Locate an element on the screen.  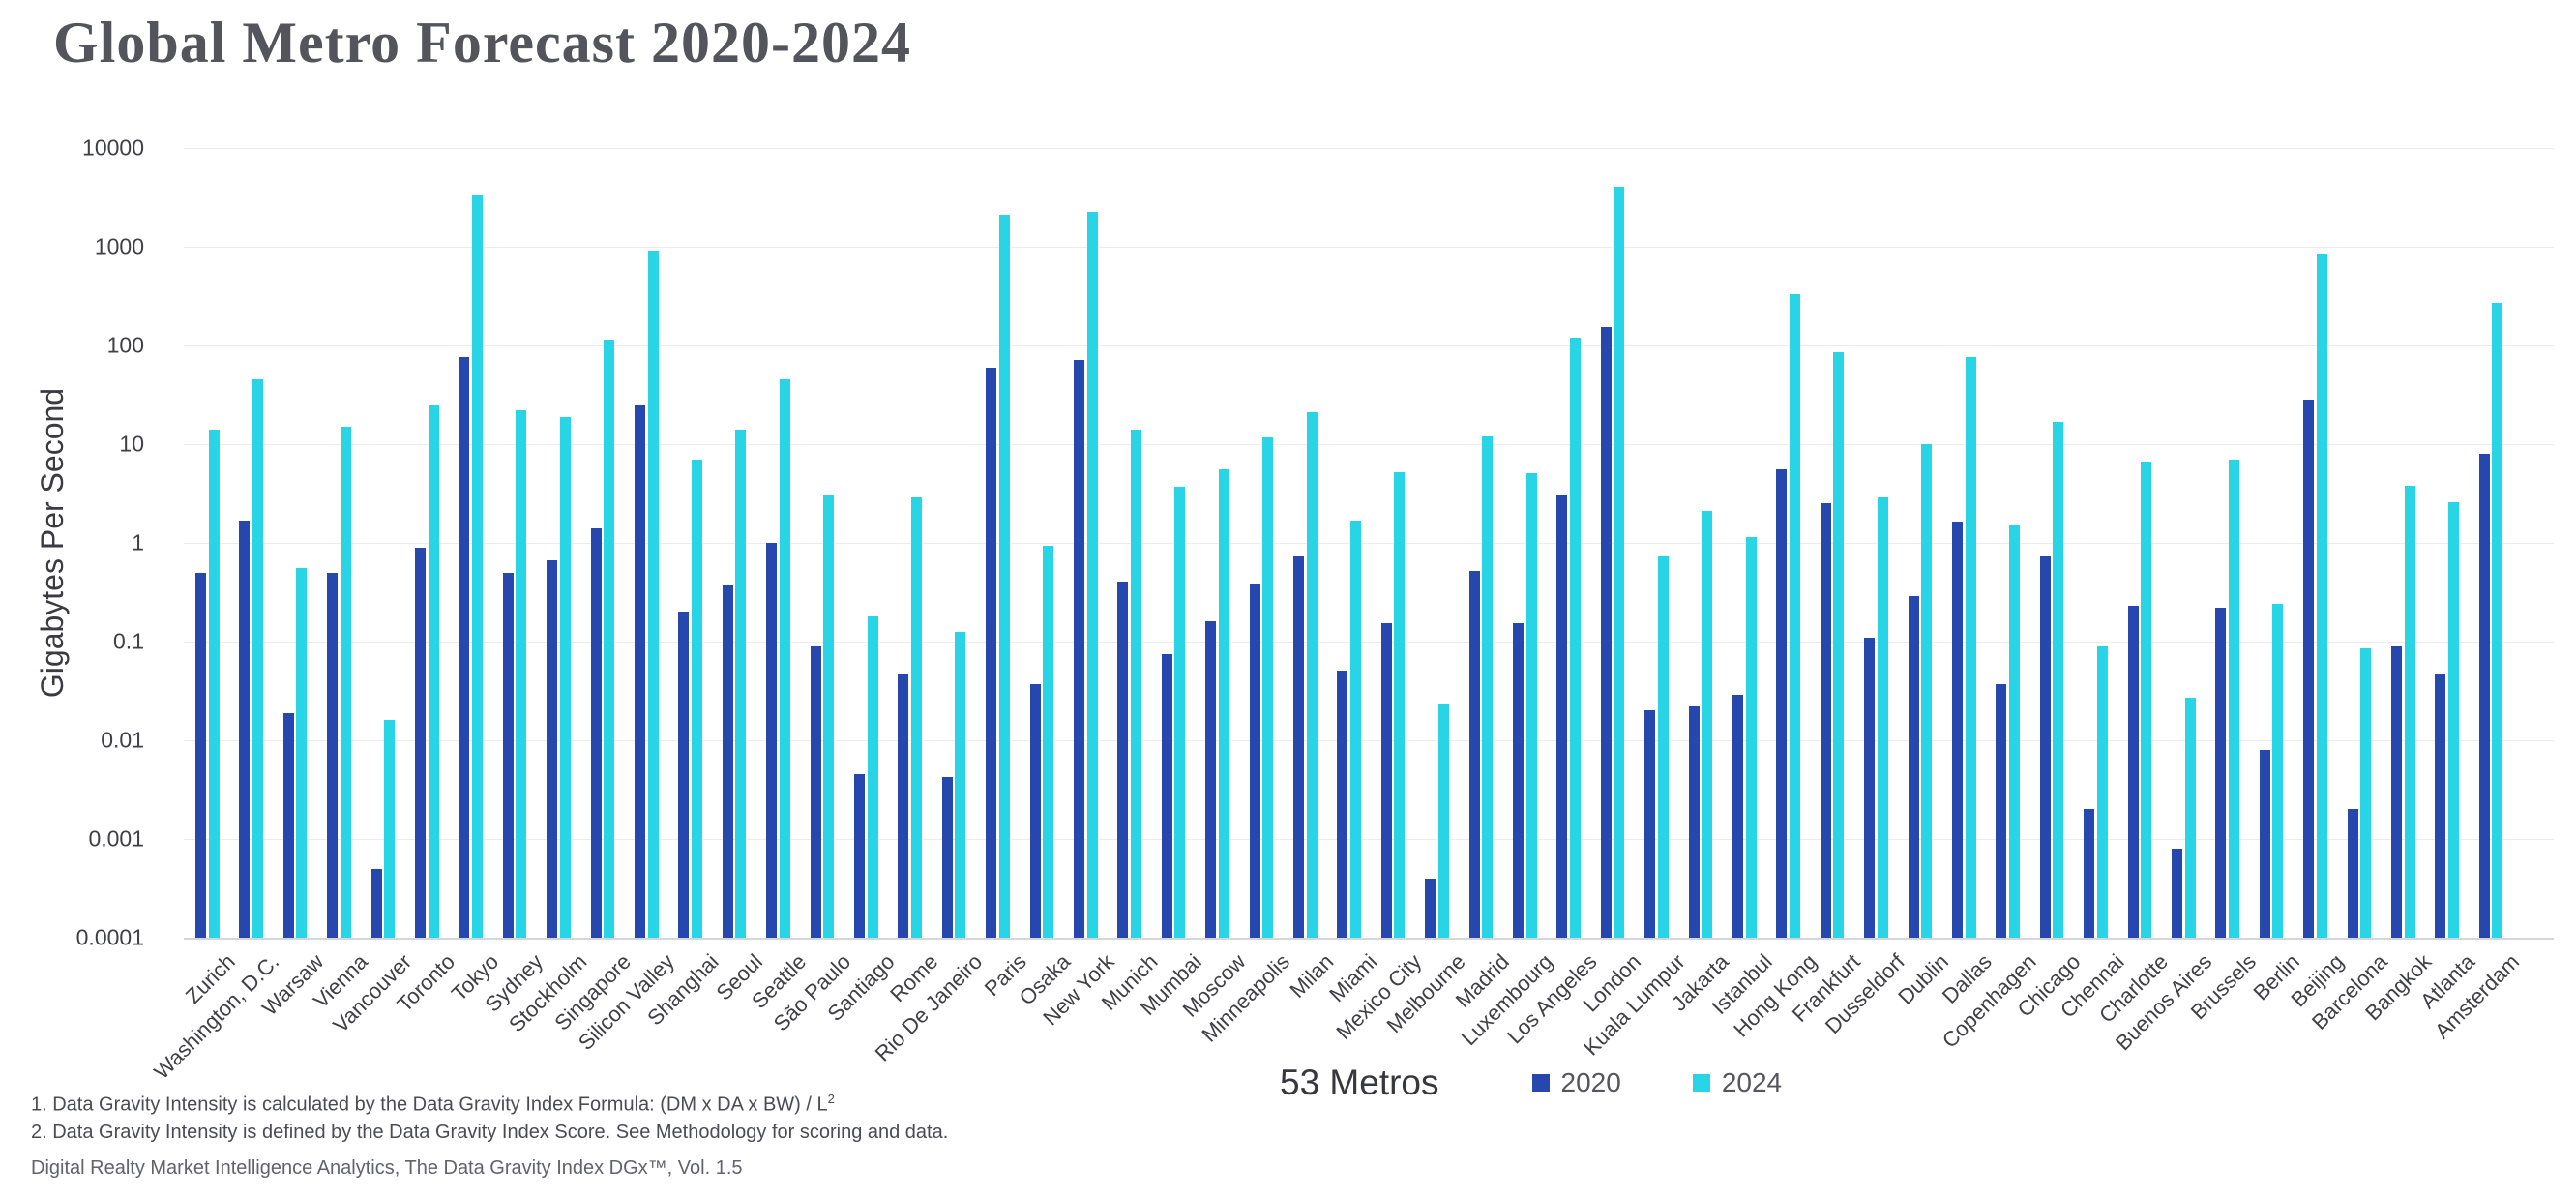
bar-2020-toronto is located at coordinates (420, 742).